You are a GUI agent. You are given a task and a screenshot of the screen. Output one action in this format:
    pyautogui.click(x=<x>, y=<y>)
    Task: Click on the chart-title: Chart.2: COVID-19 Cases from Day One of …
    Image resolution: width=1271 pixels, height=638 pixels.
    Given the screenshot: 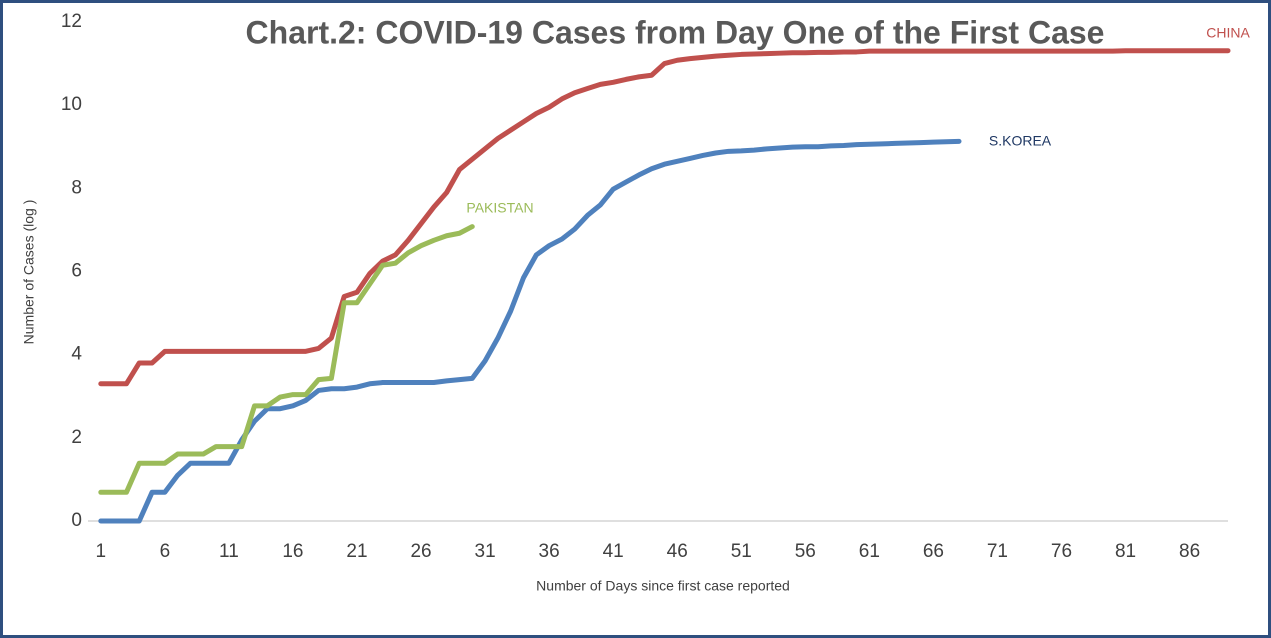 What is the action you would take?
    pyautogui.click(x=675, y=32)
    